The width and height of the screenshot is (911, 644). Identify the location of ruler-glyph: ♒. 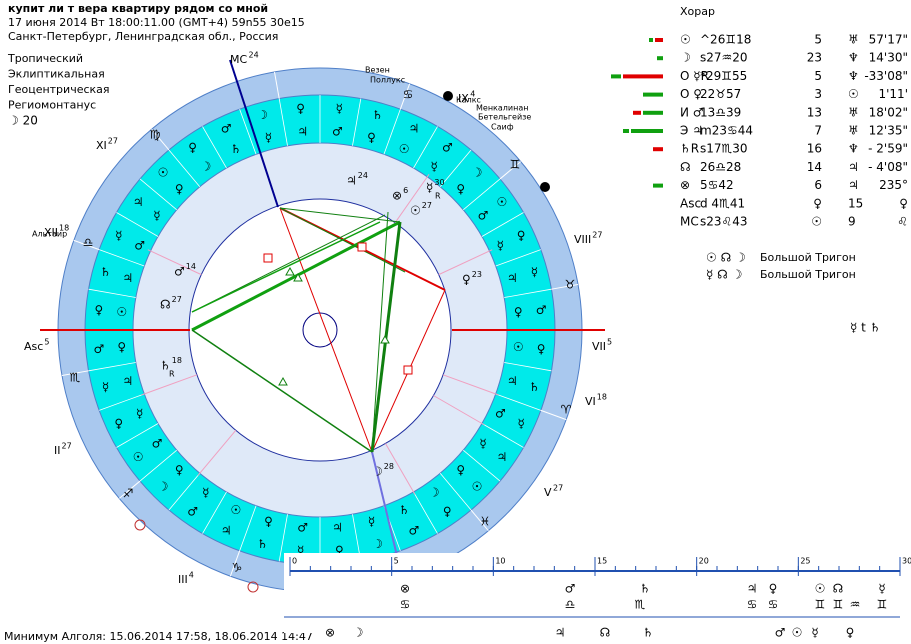
(855, 605).